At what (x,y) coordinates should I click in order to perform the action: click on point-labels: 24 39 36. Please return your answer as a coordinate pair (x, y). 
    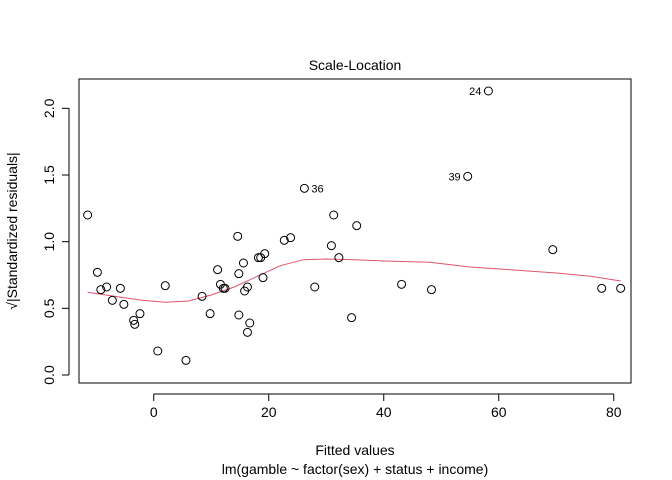
    Looking at the image, I should click on (396, 140).